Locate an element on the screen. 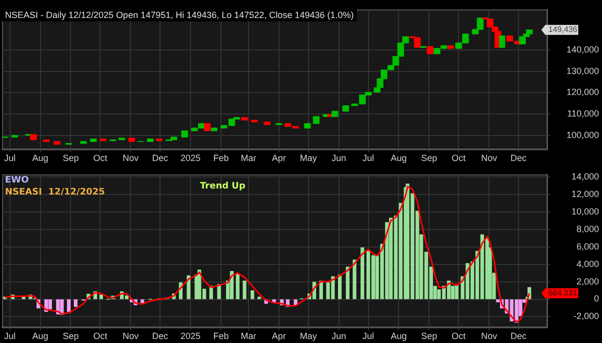  y-tick-label: 120,000 is located at coordinates (582, 92).